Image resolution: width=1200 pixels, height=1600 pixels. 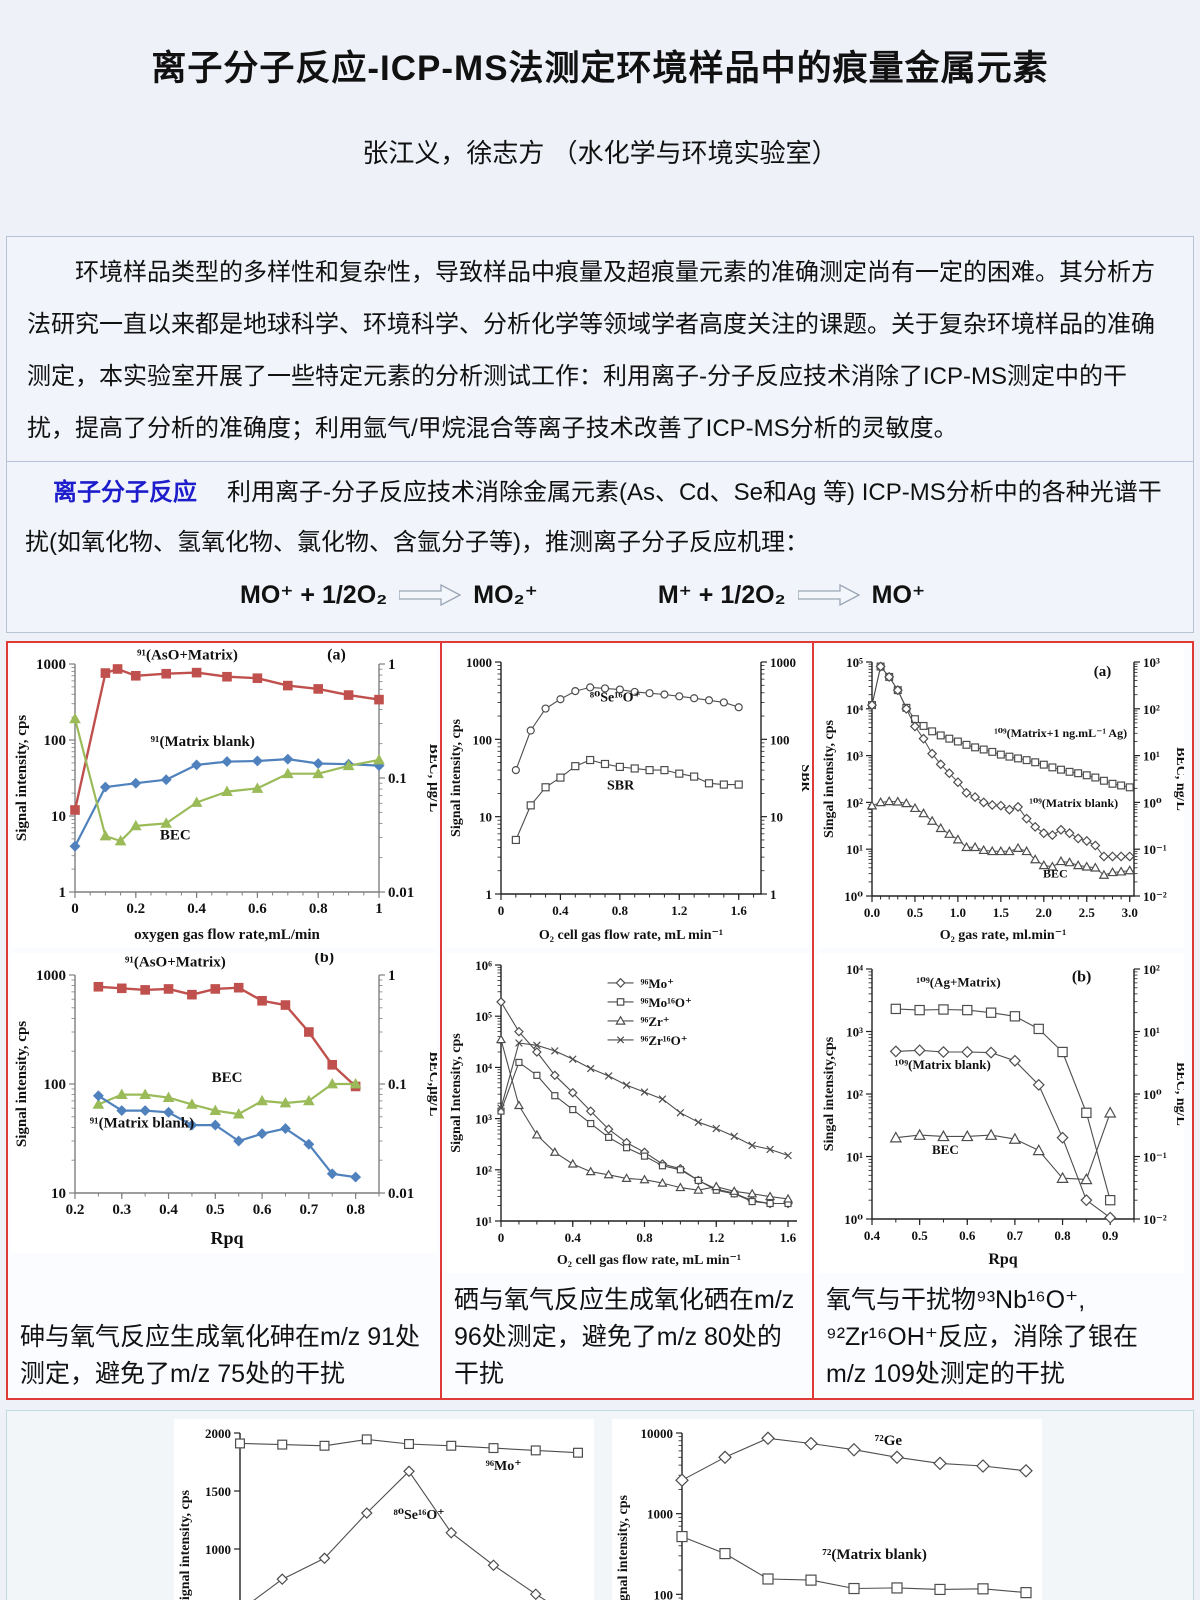 I want to click on svg-text: ¹⁰⁹(Matrix blank), so click(x=943, y=1064).